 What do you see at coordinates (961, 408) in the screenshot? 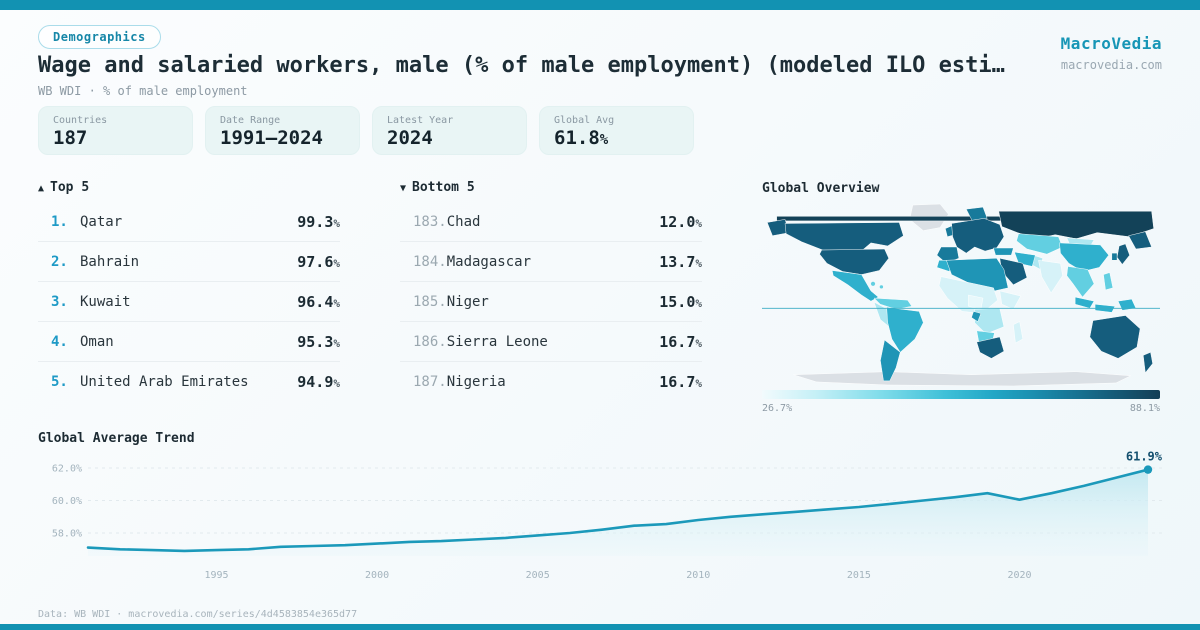
I see `choropleth-legend-labels: 26.7% 88.1%` at bounding box center [961, 408].